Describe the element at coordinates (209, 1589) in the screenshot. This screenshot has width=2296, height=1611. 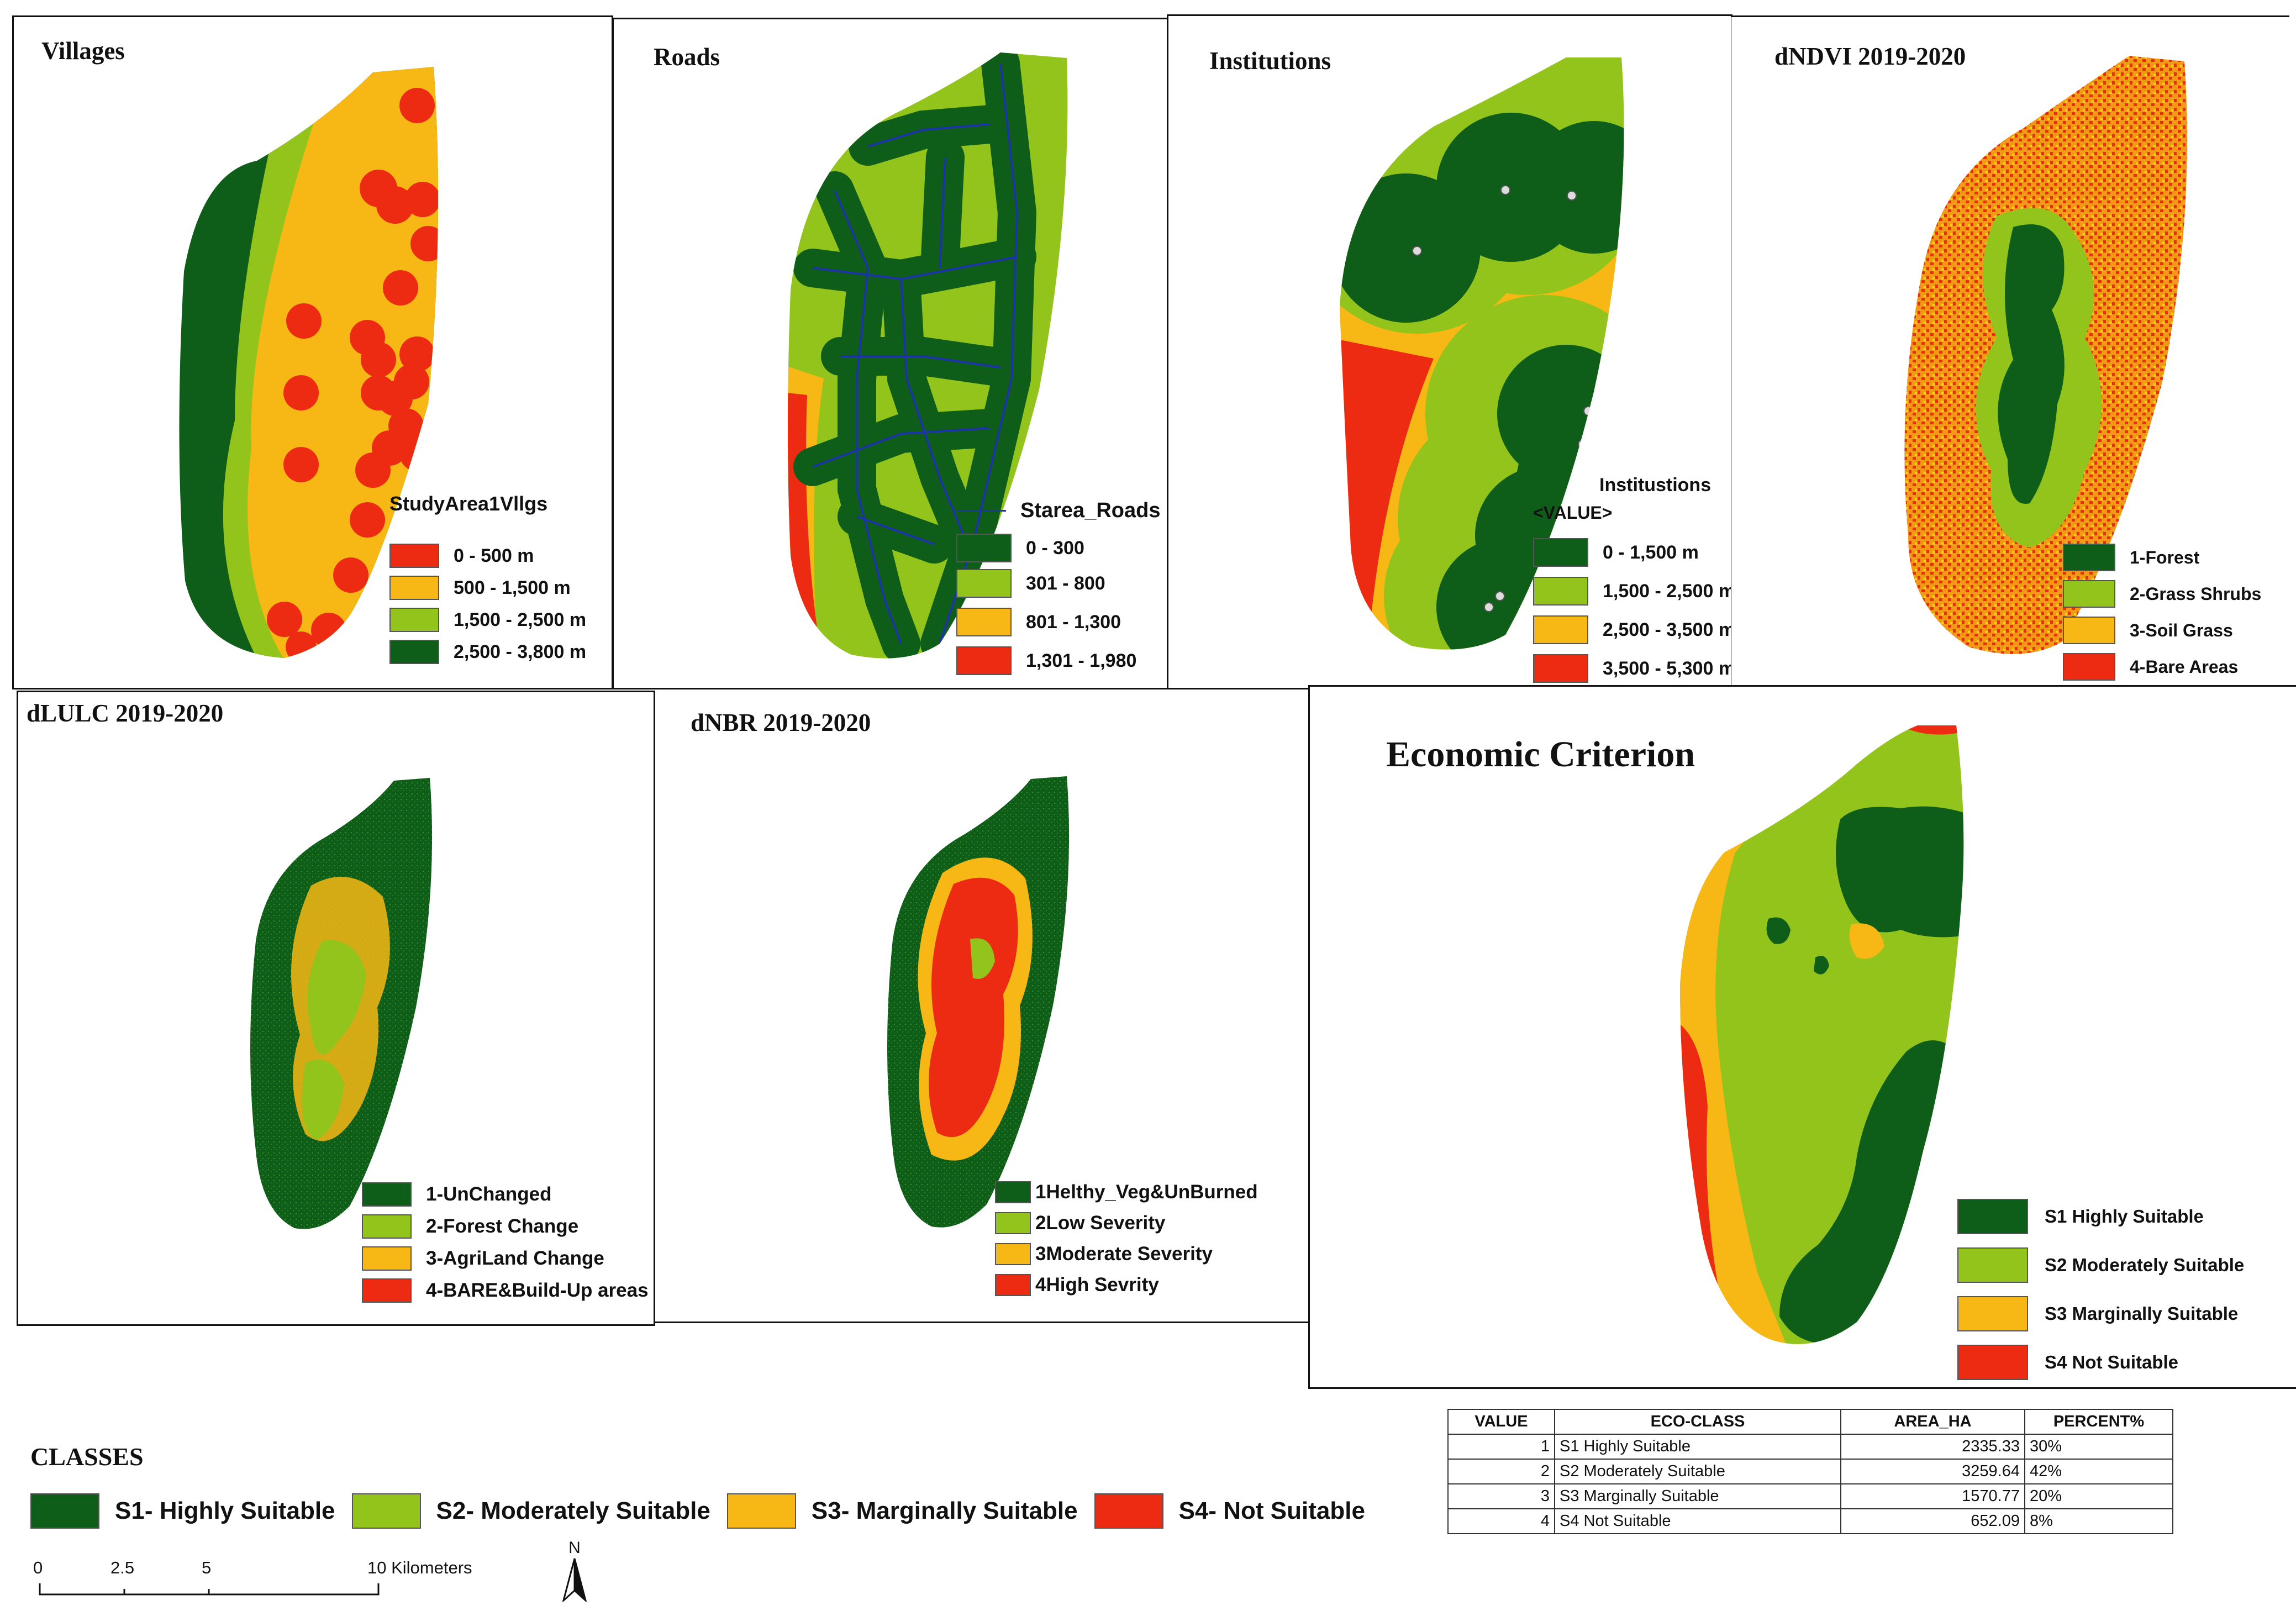
I see `scale-bar-line` at that location.